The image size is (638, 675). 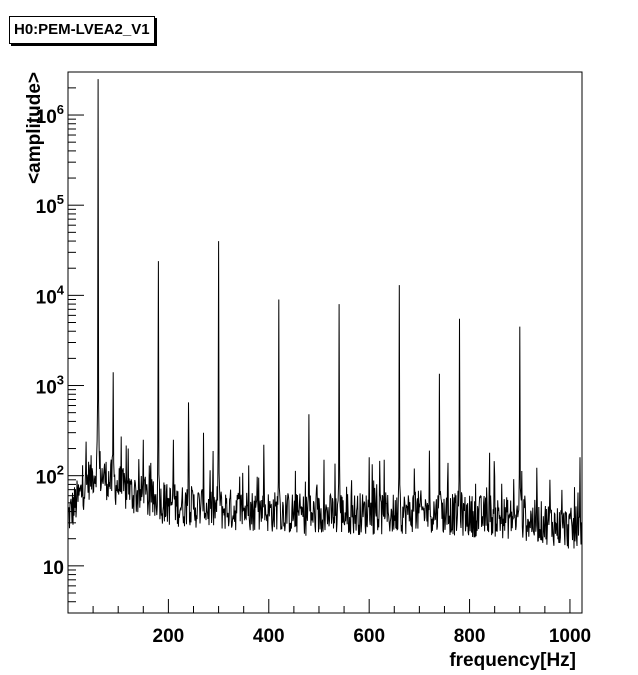 I want to click on x-axis-label: frequency[Hz], so click(x=512, y=660).